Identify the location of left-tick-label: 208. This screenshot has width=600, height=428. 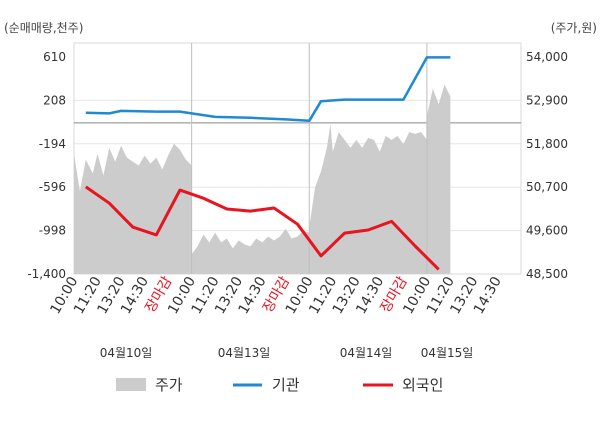
(54, 100).